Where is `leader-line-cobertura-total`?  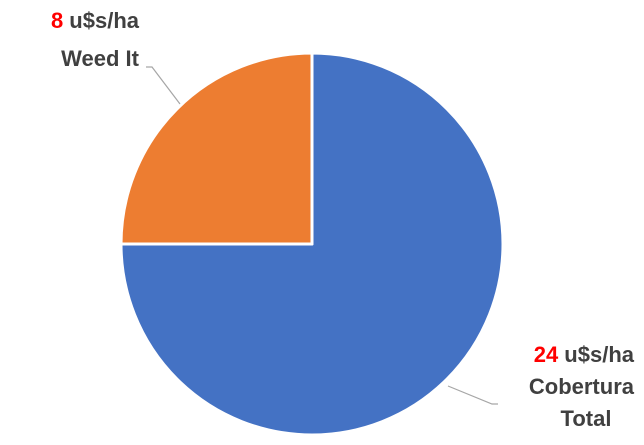 leader-line-cobertura-total is located at coordinates (472, 395).